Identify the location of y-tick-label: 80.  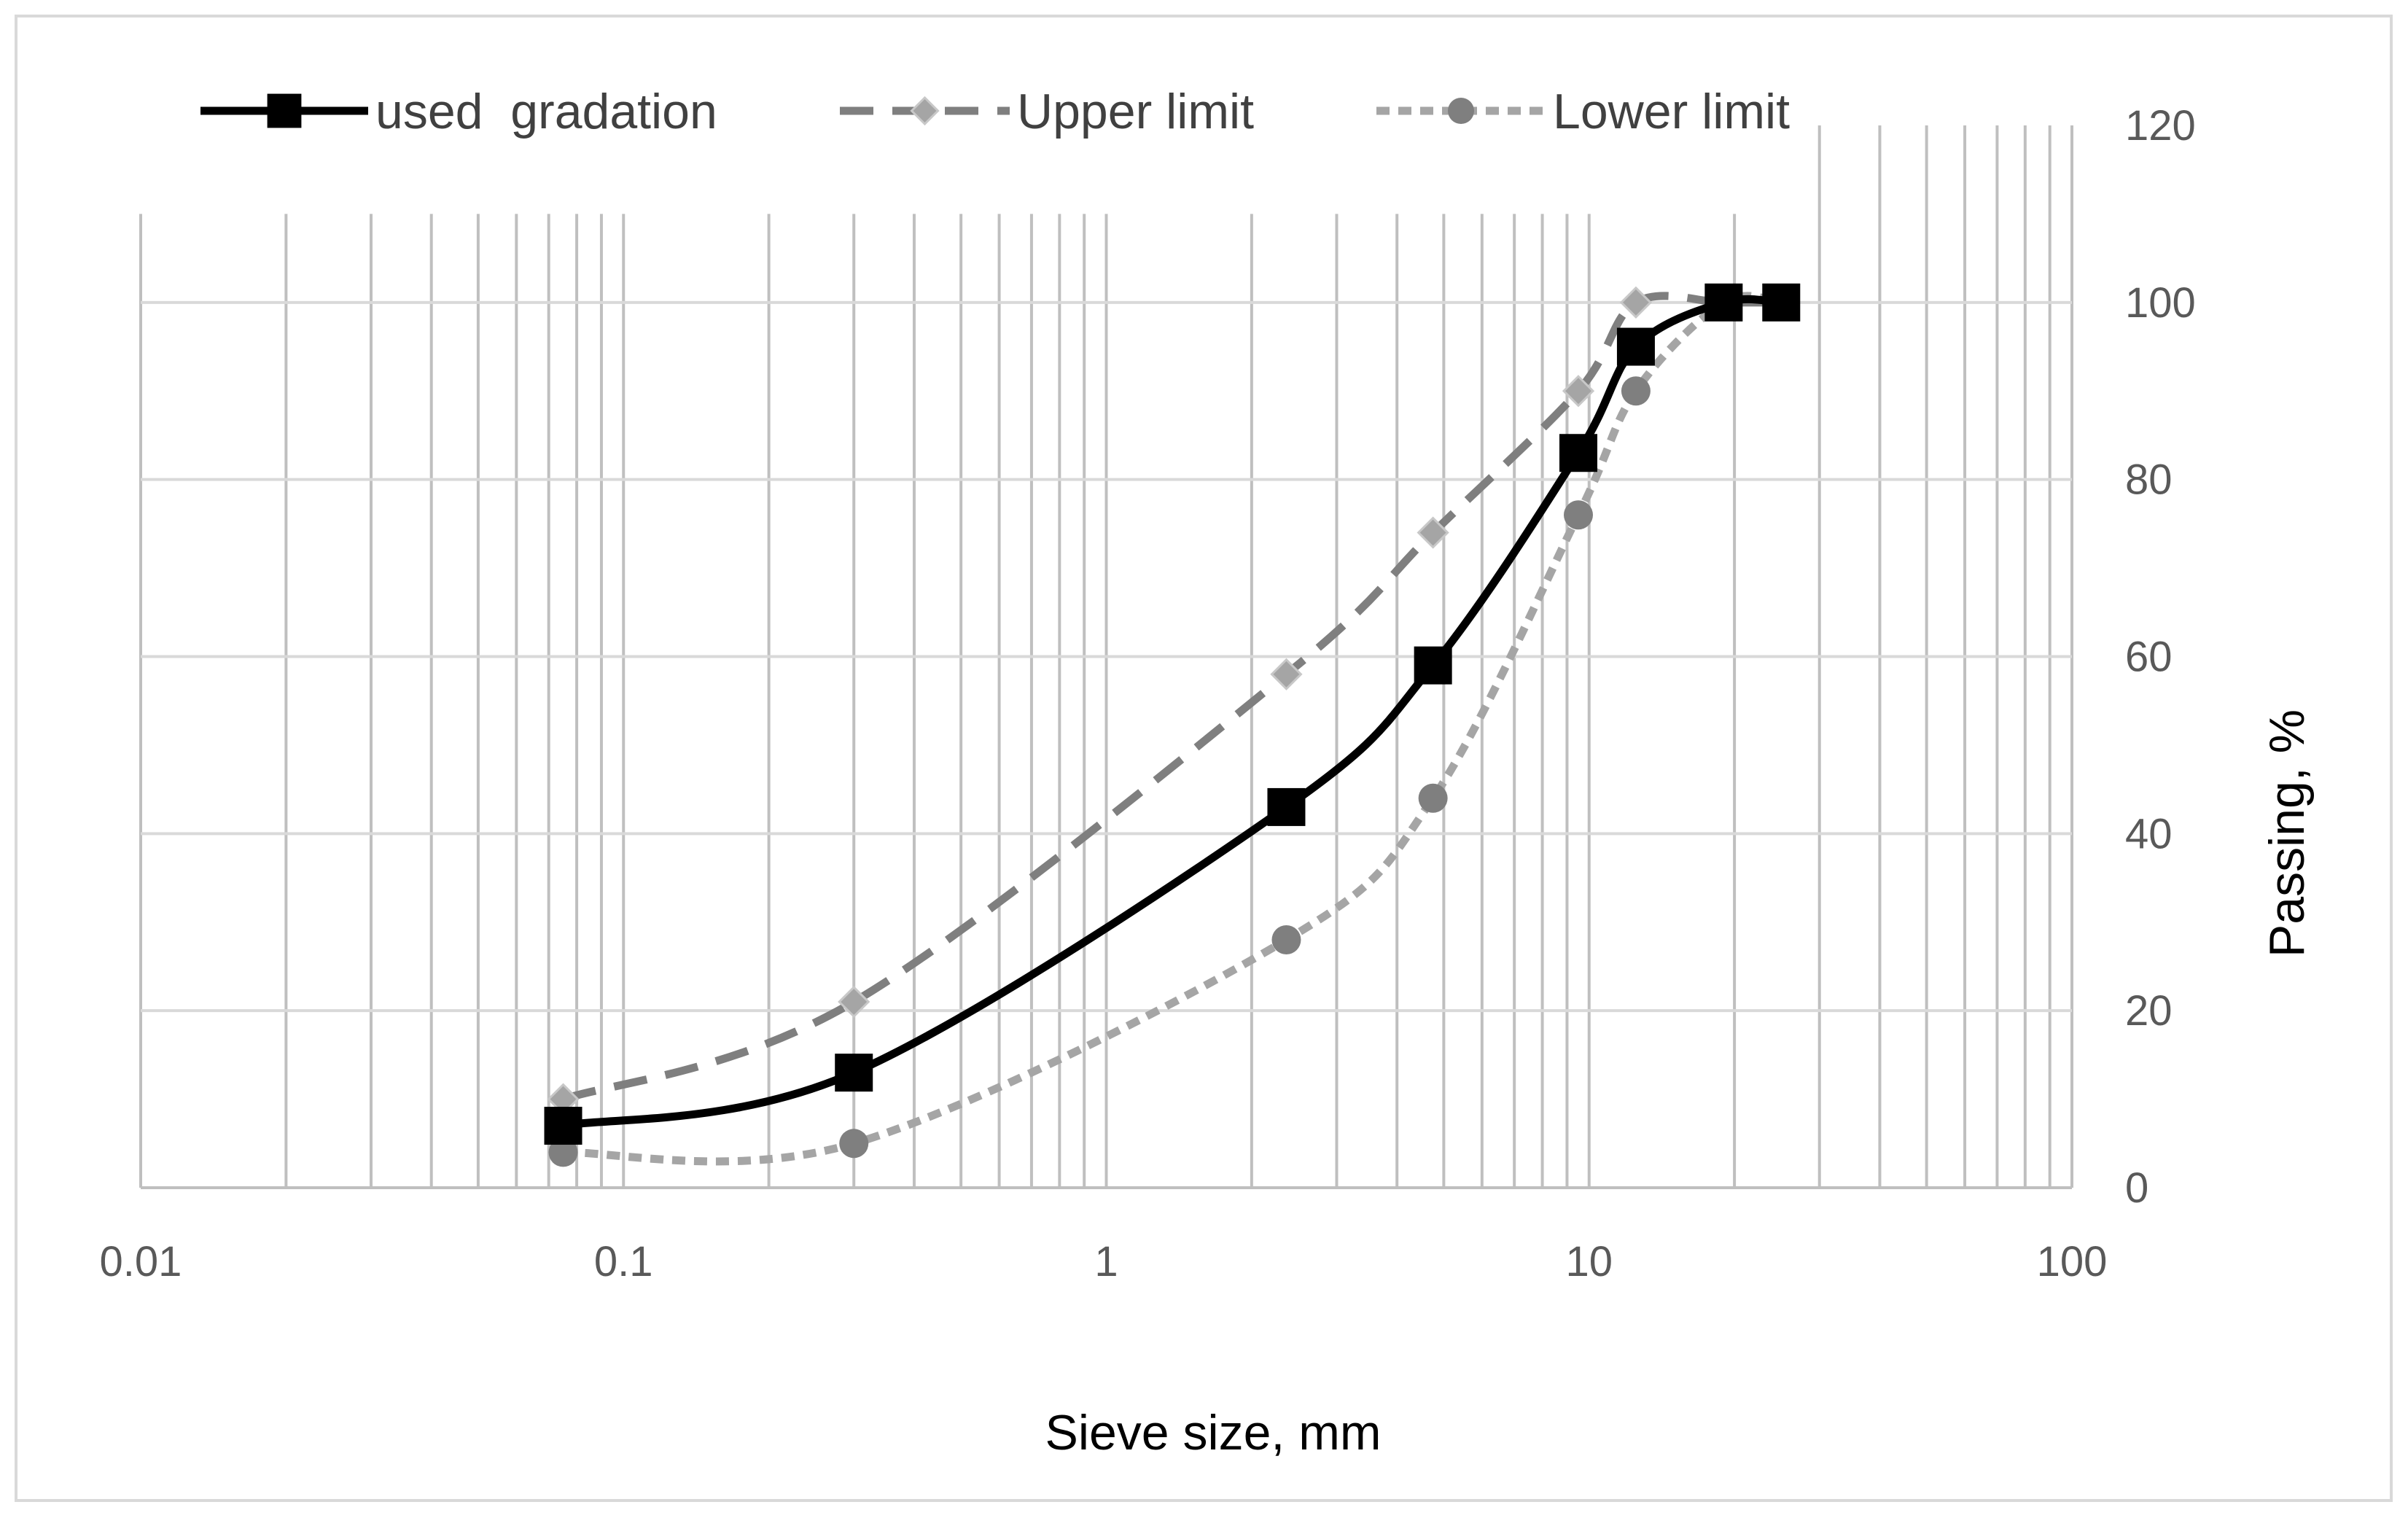
(2149, 480).